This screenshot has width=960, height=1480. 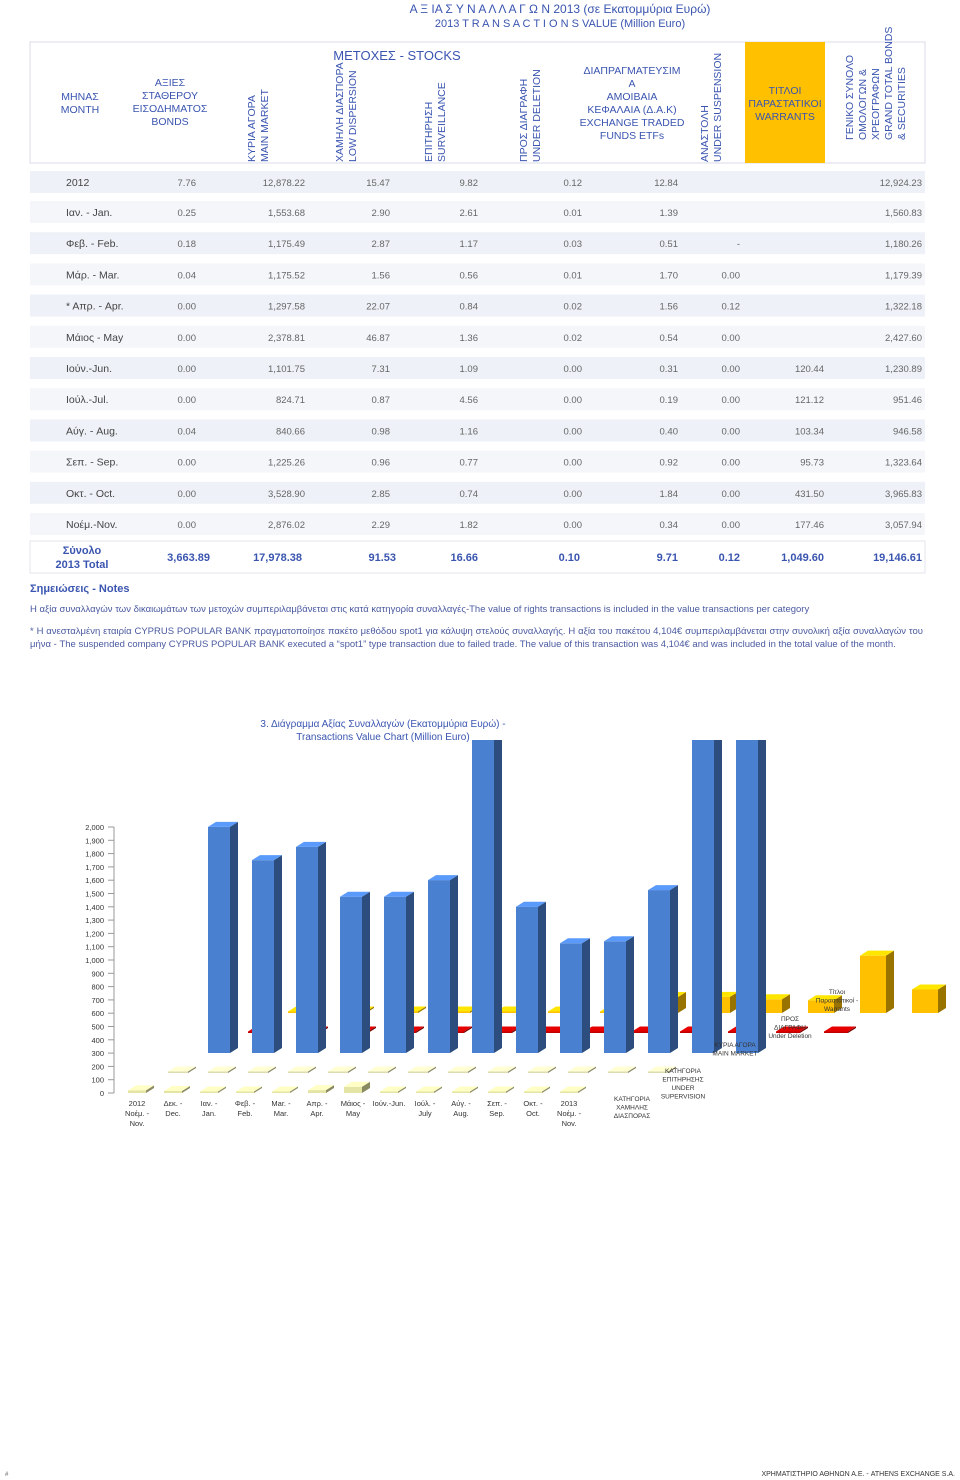 What do you see at coordinates (7, 1475) in the screenshot?
I see `footer-left: #` at bounding box center [7, 1475].